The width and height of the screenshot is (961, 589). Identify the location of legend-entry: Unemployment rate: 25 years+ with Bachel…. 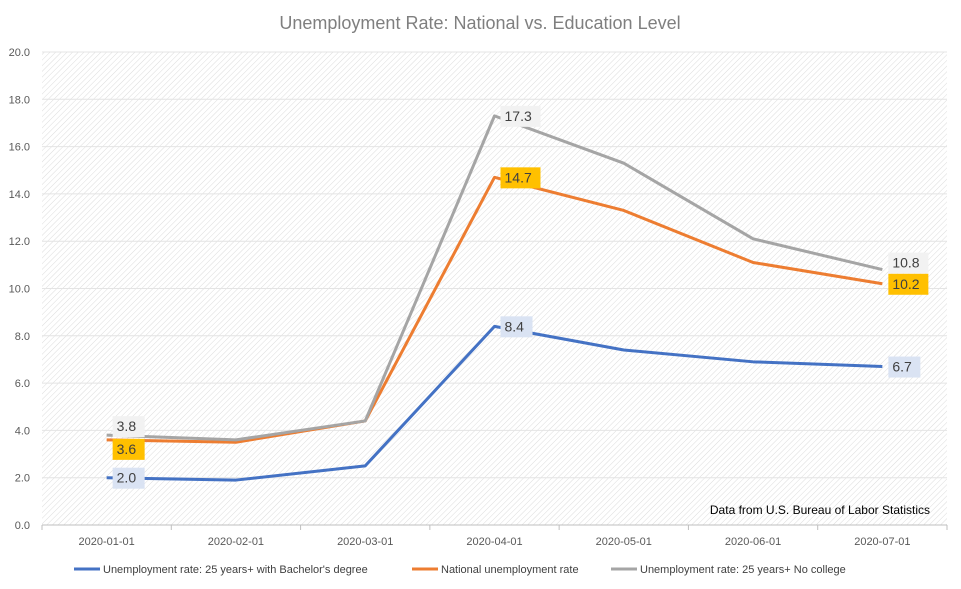
(235, 570).